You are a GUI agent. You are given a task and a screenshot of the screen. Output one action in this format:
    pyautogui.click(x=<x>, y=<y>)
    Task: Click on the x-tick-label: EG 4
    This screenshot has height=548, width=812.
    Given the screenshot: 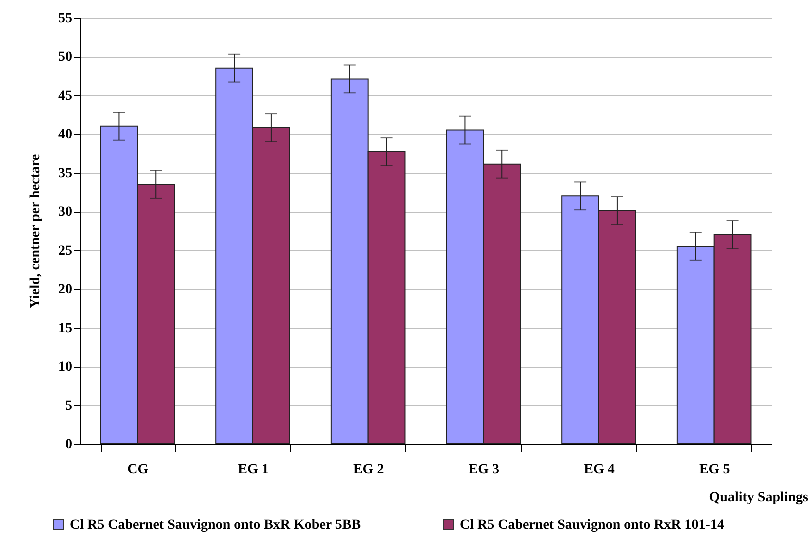 What is the action you would take?
    pyautogui.click(x=599, y=470)
    